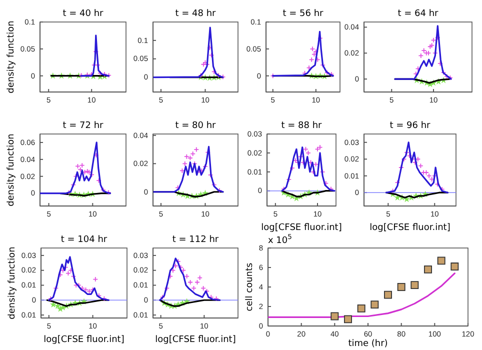  What do you see at coordinates (84, 240) in the screenshot?
I see `chart-title: t = 104 hr` at bounding box center [84, 240].